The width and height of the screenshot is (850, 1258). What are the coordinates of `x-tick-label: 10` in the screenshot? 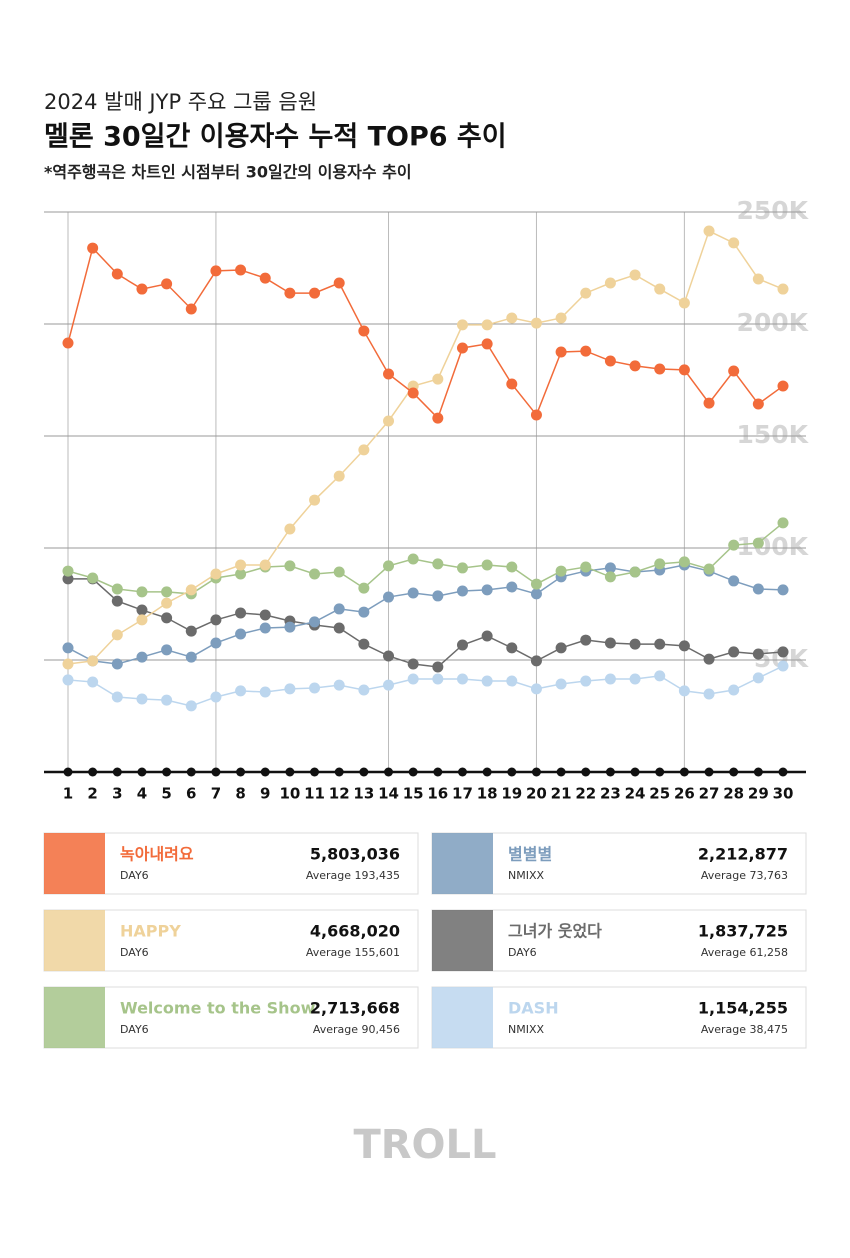 It's located at (289, 794).